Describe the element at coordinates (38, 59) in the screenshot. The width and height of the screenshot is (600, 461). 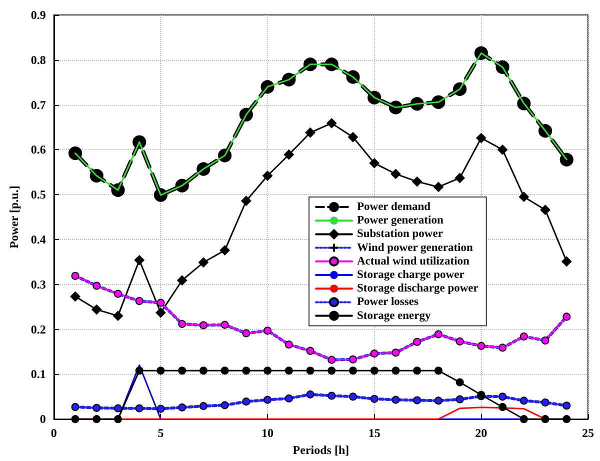
I see `y-tick-label: 0.8` at that location.